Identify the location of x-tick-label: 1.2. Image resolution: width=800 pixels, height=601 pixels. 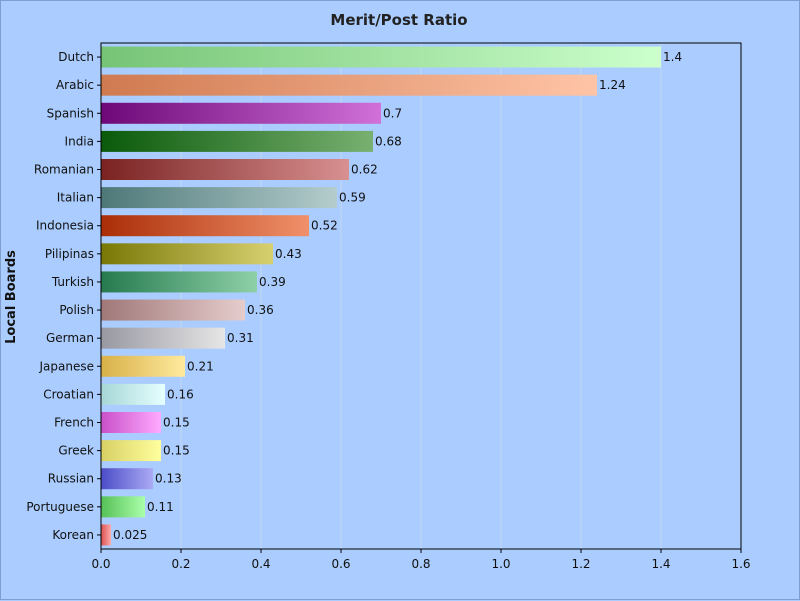
(580, 564).